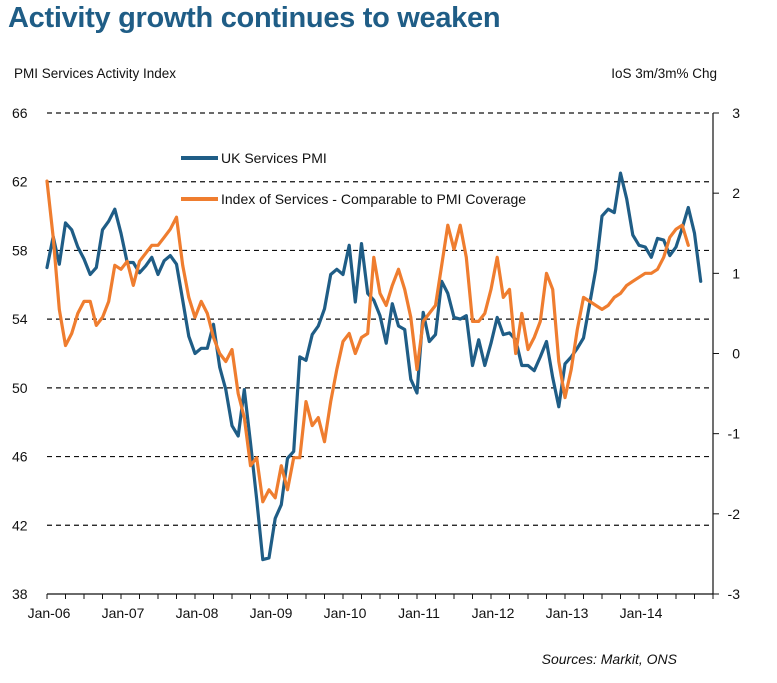 The image size is (777, 683). What do you see at coordinates (197, 613) in the screenshot?
I see `x-tick-label: Jan-08` at bounding box center [197, 613].